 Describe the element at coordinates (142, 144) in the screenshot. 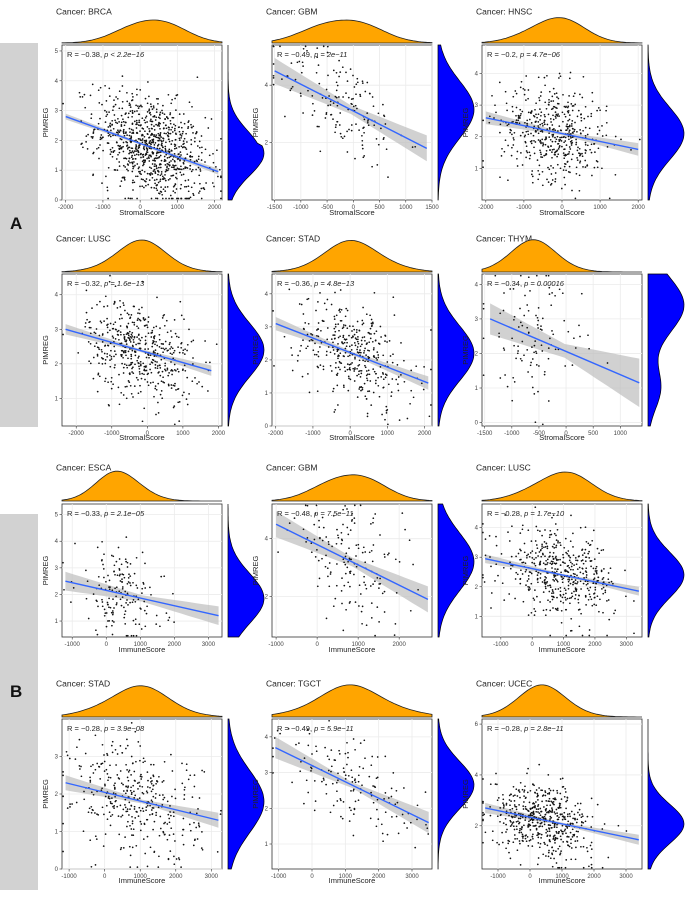

I see `fit-line` at that location.